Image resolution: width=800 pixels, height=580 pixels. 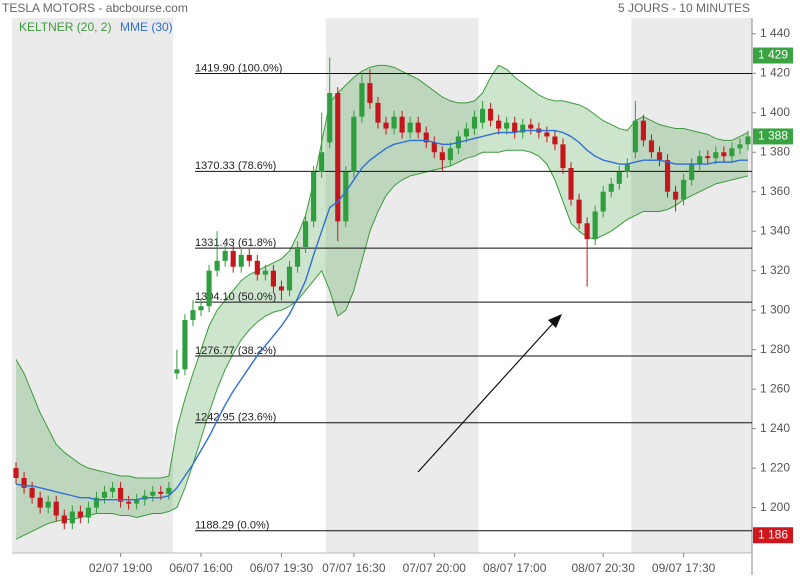 What do you see at coordinates (775, 112) in the screenshot?
I see `y-tick-label: 1 400` at bounding box center [775, 112].